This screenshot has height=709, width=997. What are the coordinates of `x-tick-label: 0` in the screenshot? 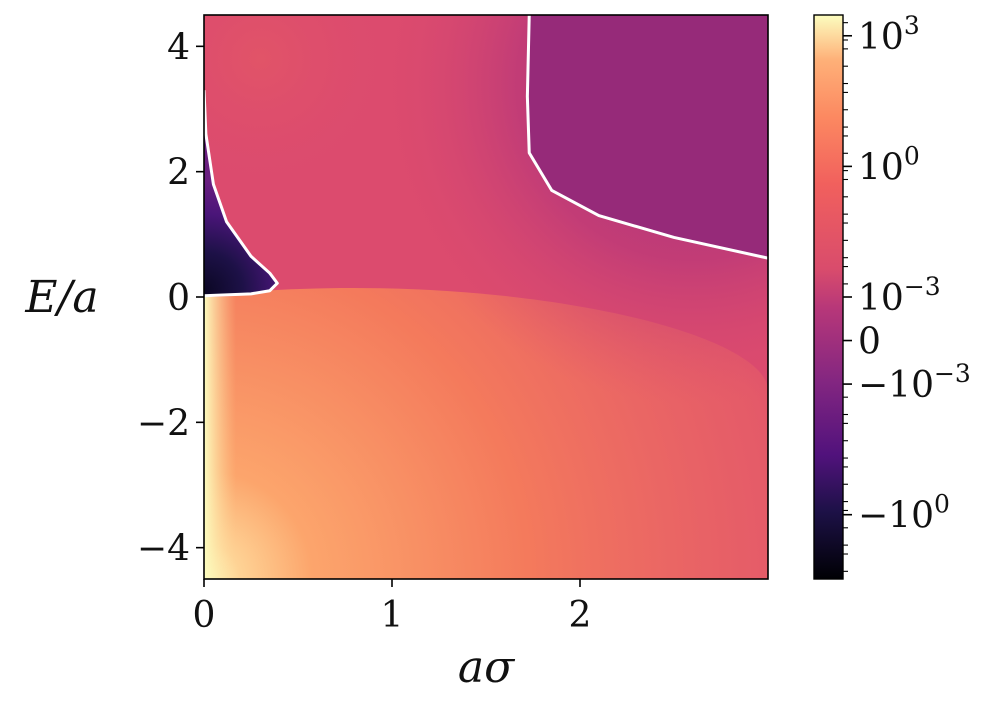 It's located at (204, 615).